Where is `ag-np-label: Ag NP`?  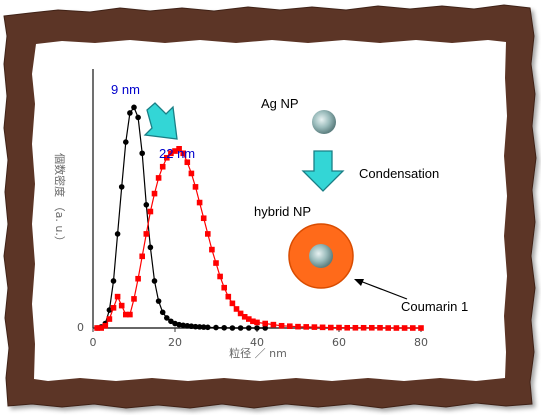
ag-np-label: Ag NP is located at coordinates (280, 103).